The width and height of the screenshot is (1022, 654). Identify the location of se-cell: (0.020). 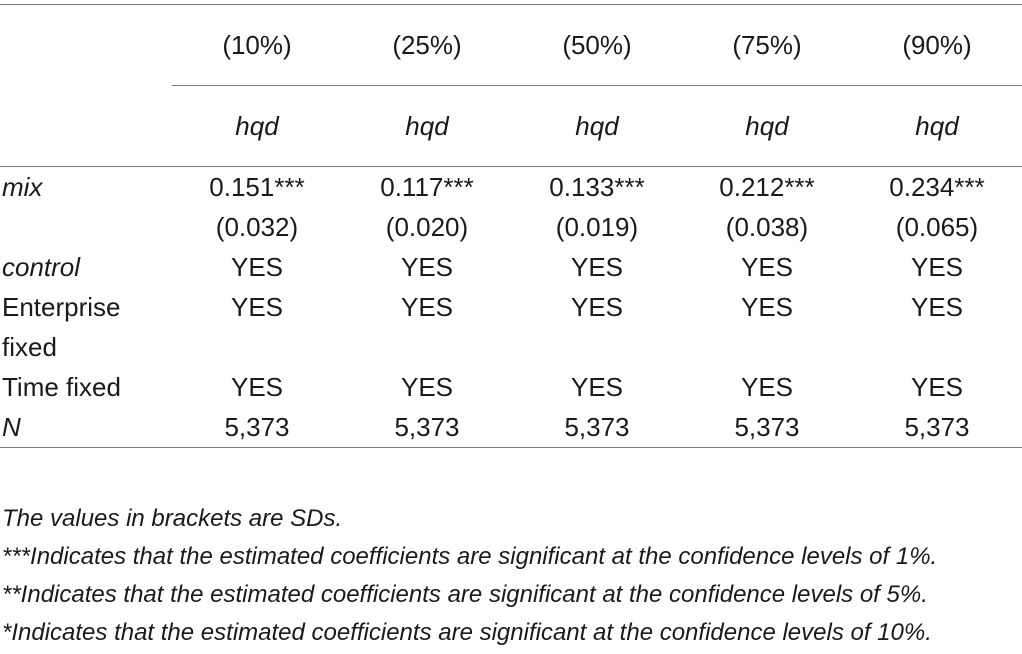
(427, 227).